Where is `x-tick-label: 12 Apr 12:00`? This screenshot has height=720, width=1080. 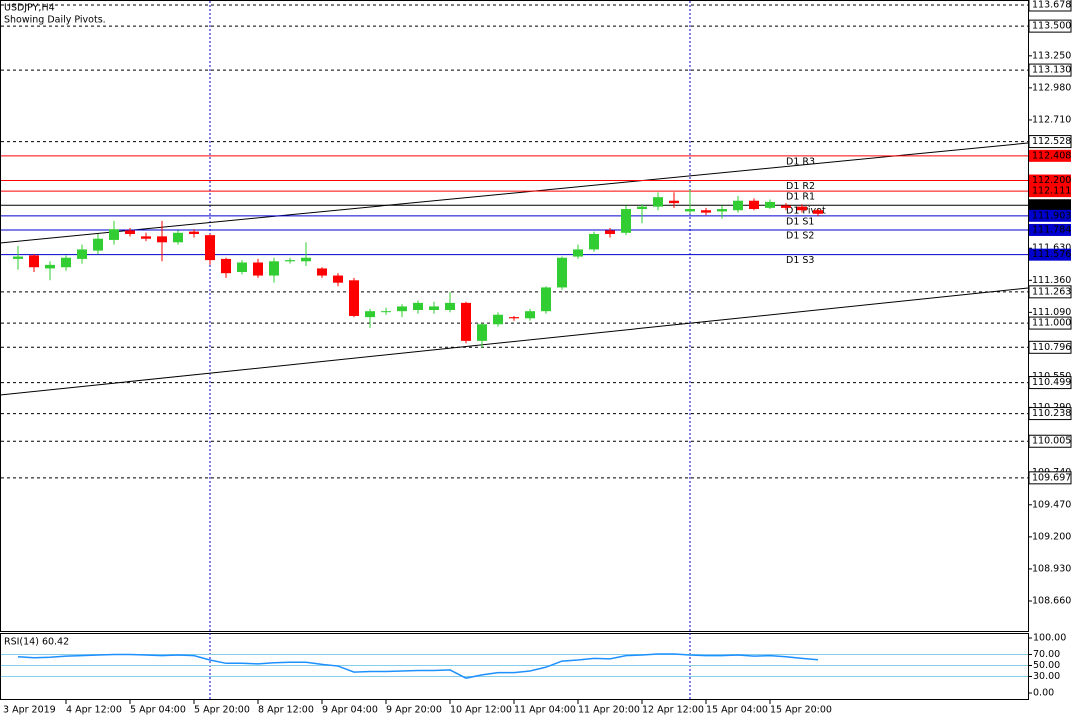
x-tick-label: 12 Apr 12:00 is located at coordinates (673, 710).